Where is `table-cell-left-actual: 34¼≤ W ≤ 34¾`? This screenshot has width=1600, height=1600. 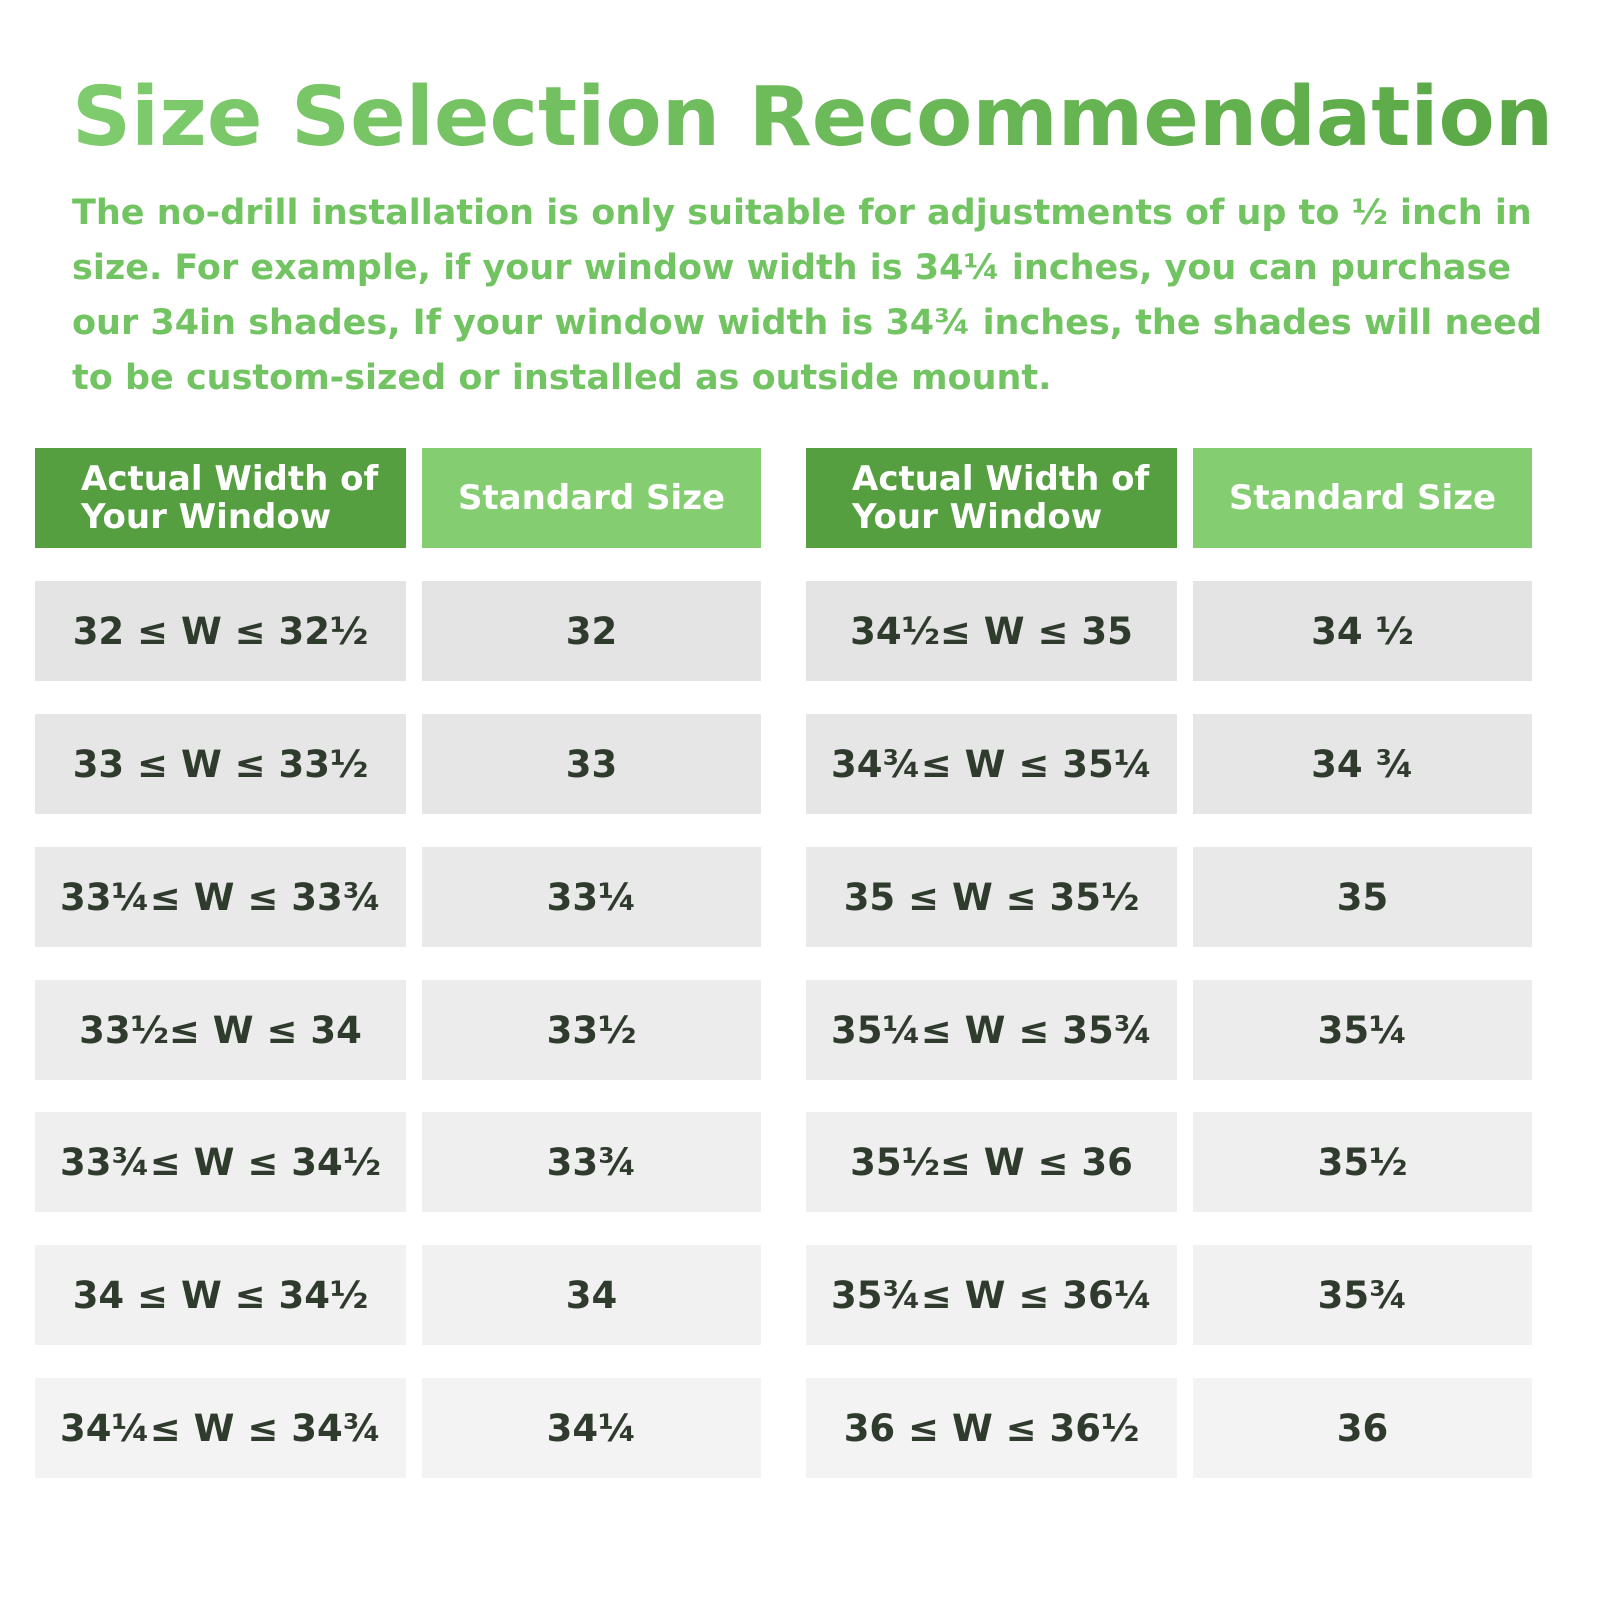 table-cell-left-actual: 34¼≤ W ≤ 34¾ is located at coordinates (220, 1428).